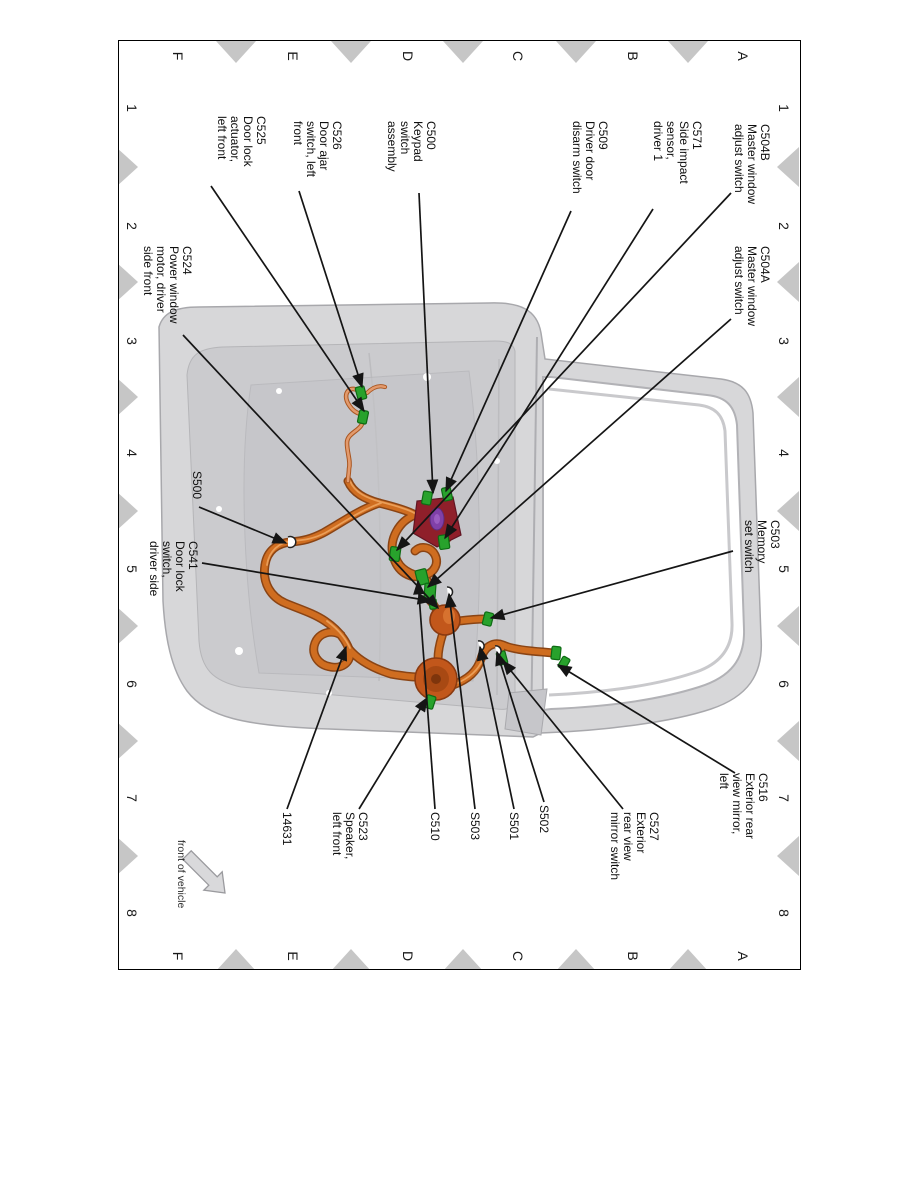 This screenshot has height=1188, width=918. What do you see at coordinates (603, 135) in the screenshot?
I see `label-line: C509` at bounding box center [603, 135].